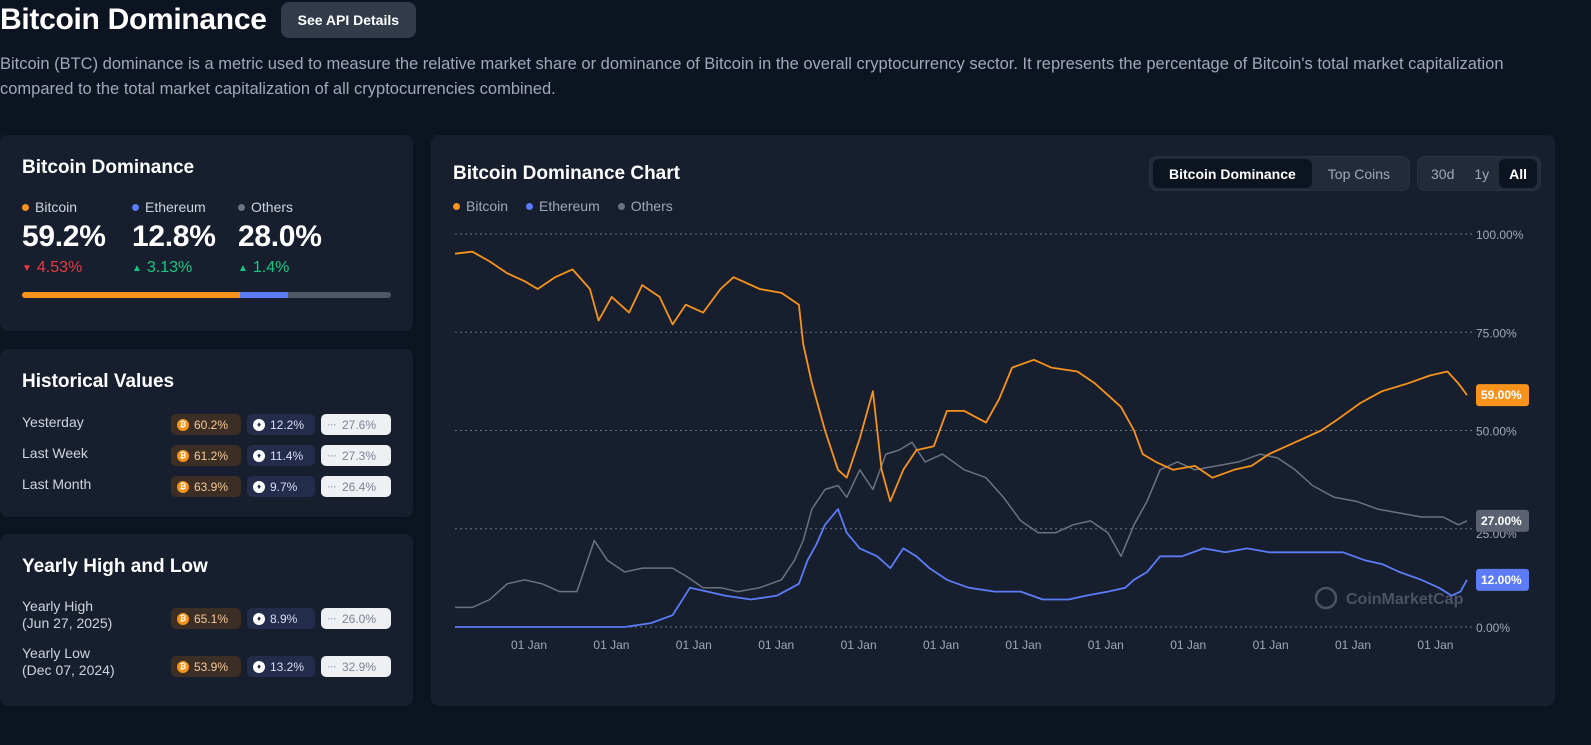 The image size is (1591, 745). Describe the element at coordinates (356, 486) in the screenshot. I see `others-pill: ··· 26.4%` at that location.